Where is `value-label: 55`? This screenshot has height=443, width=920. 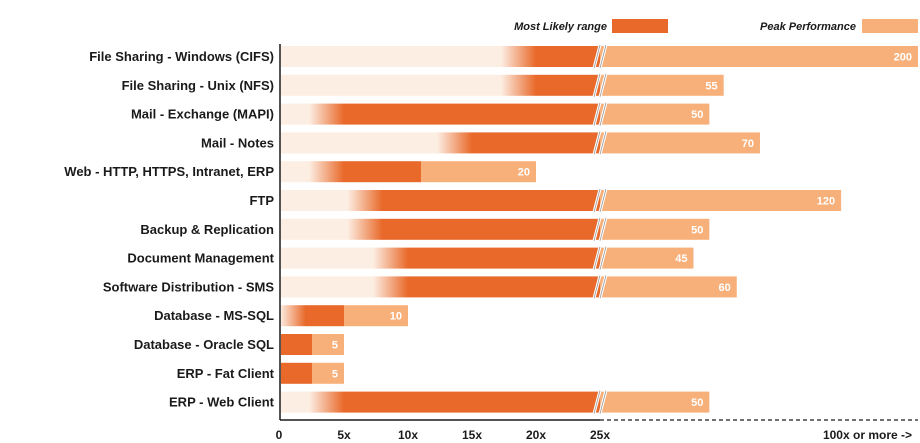
value-label: 55 is located at coordinates (711, 86).